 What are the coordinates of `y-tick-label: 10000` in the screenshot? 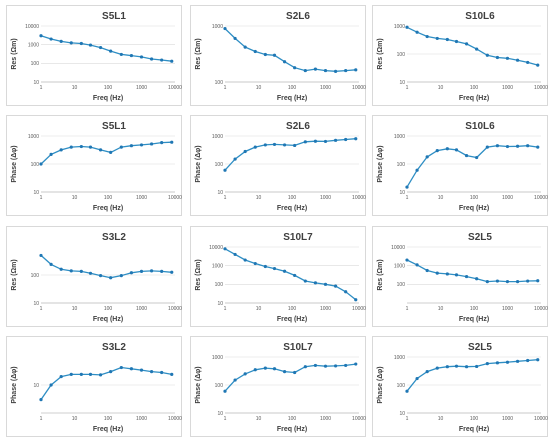 It's located at (398, 248).